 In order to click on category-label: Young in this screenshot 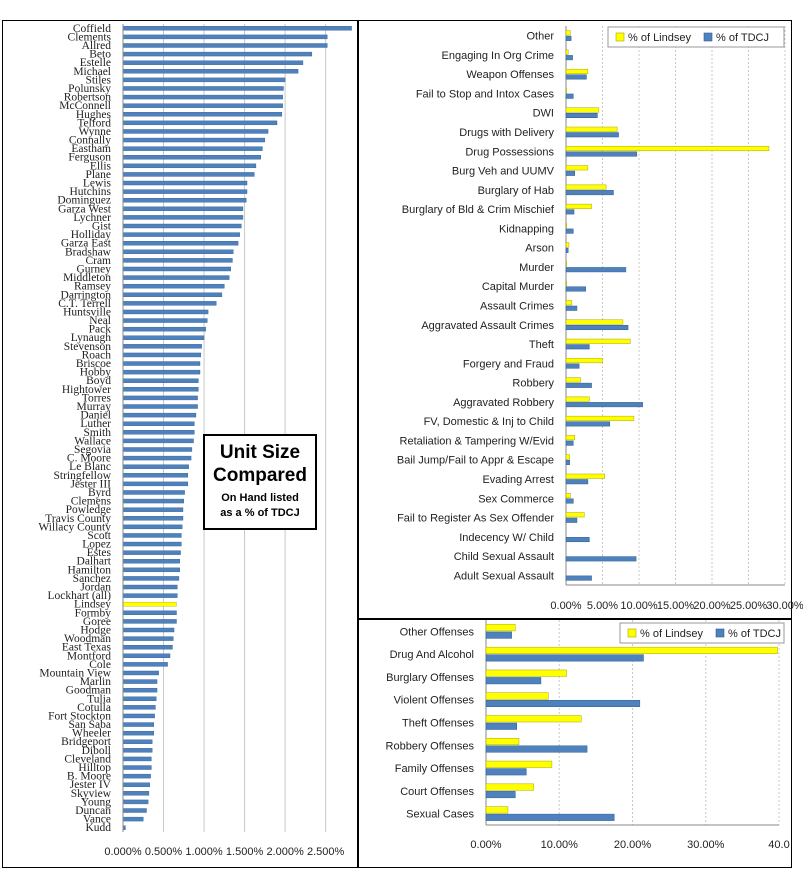, I will do `click(96, 802)`.